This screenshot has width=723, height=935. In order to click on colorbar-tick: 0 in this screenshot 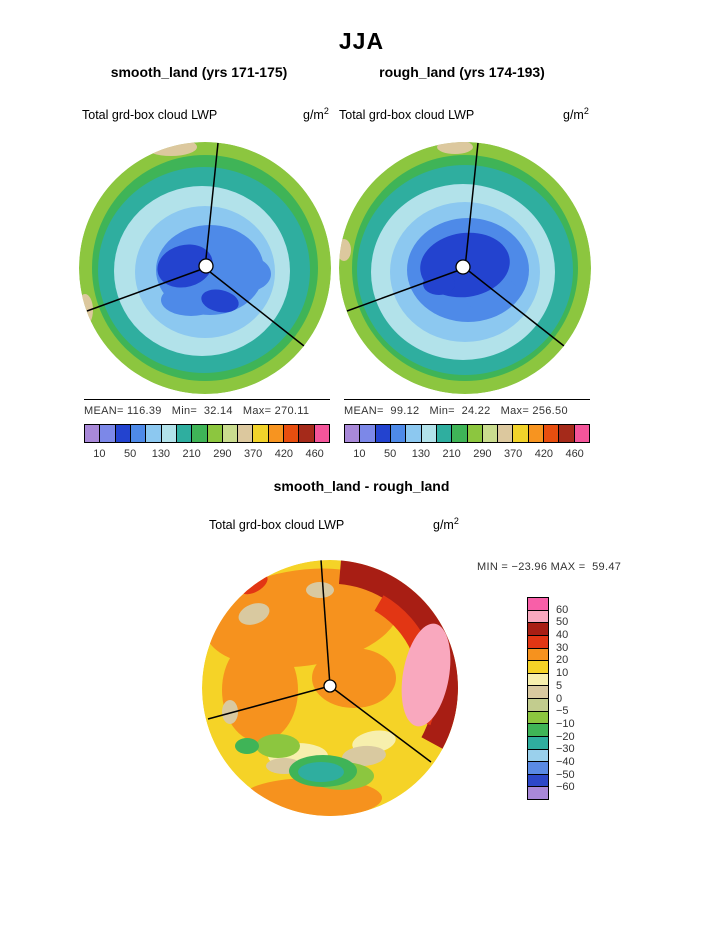, I will do `click(559, 698)`.